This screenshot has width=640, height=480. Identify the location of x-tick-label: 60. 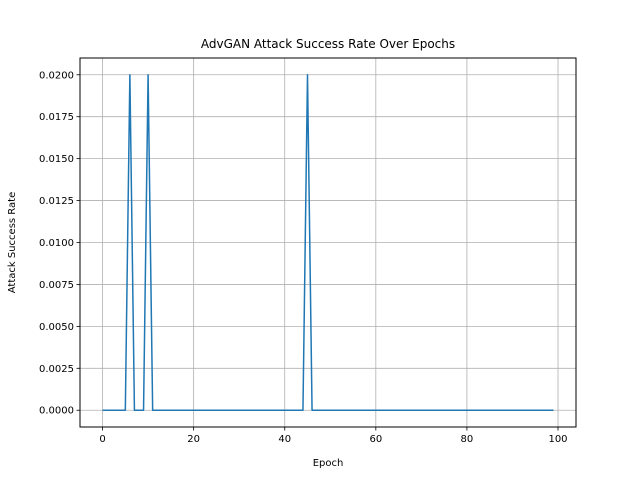
(375, 439).